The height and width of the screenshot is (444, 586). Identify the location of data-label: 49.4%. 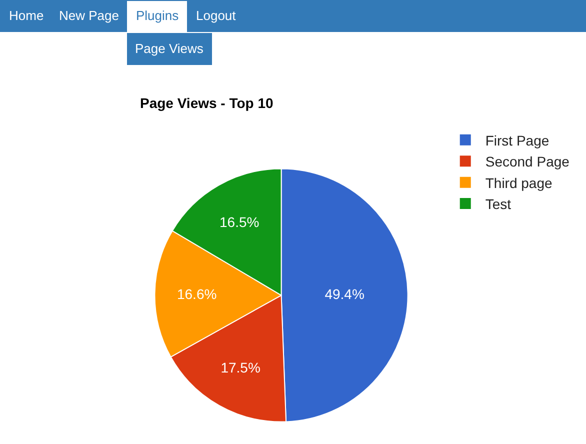
(344, 294).